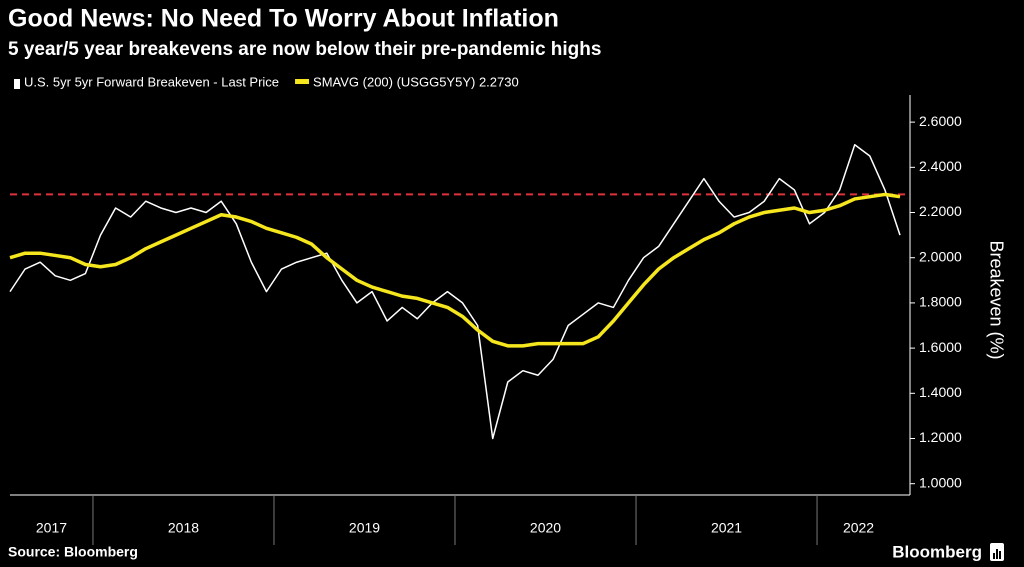  I want to click on y-axis-label: Breakeven (%), so click(996, 299).